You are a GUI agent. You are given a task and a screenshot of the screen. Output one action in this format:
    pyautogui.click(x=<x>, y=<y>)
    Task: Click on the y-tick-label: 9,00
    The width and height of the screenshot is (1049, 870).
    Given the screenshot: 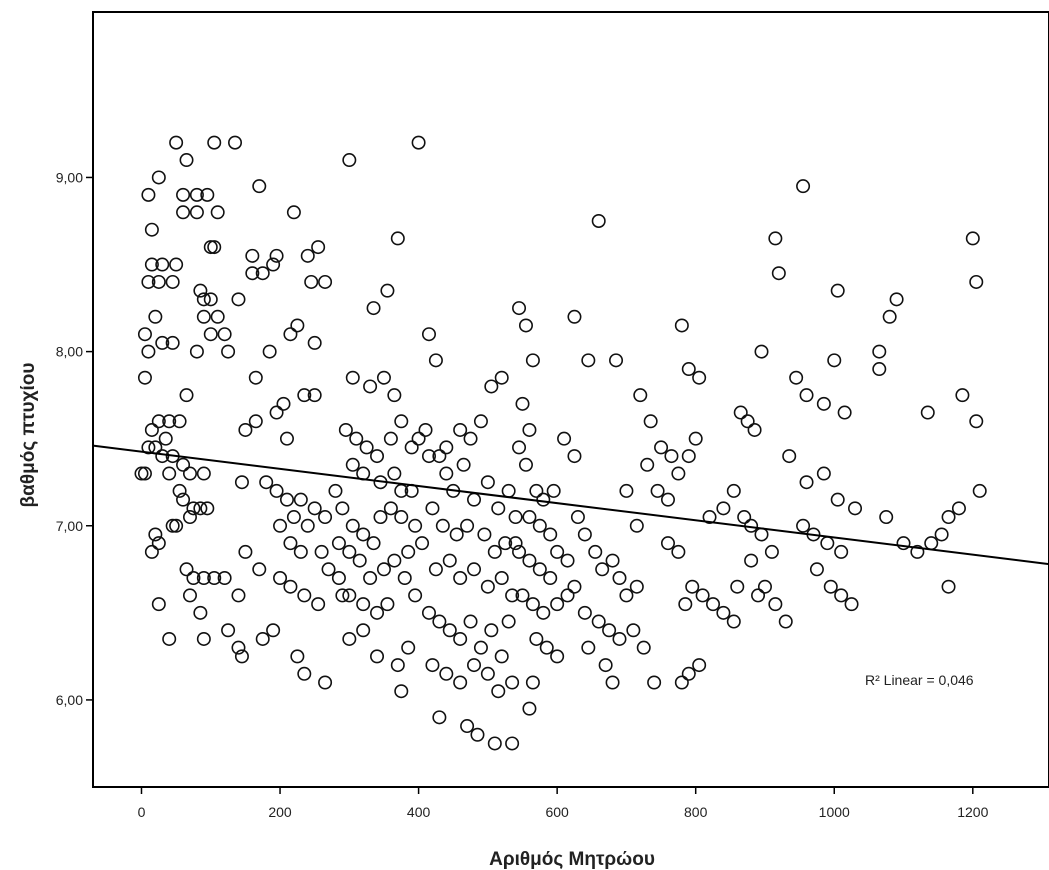 What is the action you would take?
    pyautogui.click(x=69, y=177)
    